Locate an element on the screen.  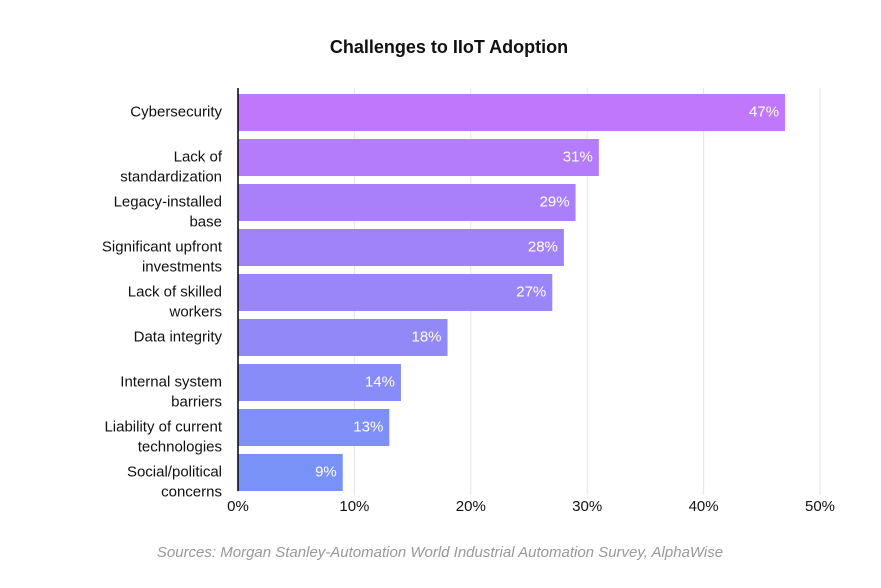
y-tick-label: Internal system barriers is located at coordinates (171, 391).